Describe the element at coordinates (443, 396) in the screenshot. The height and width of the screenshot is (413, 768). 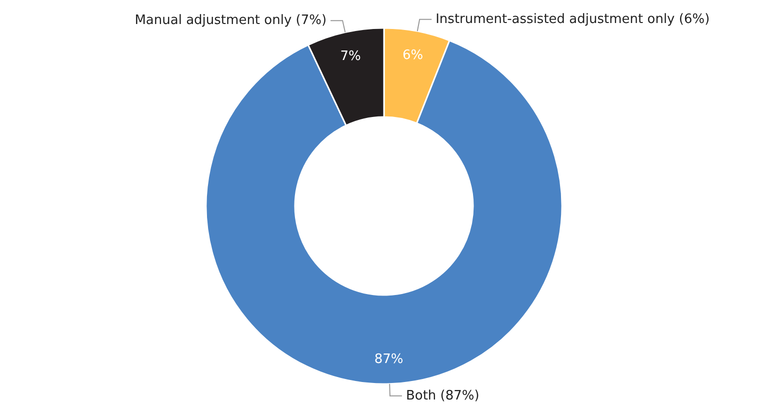
I see `slice-label: Both (87%)` at that location.